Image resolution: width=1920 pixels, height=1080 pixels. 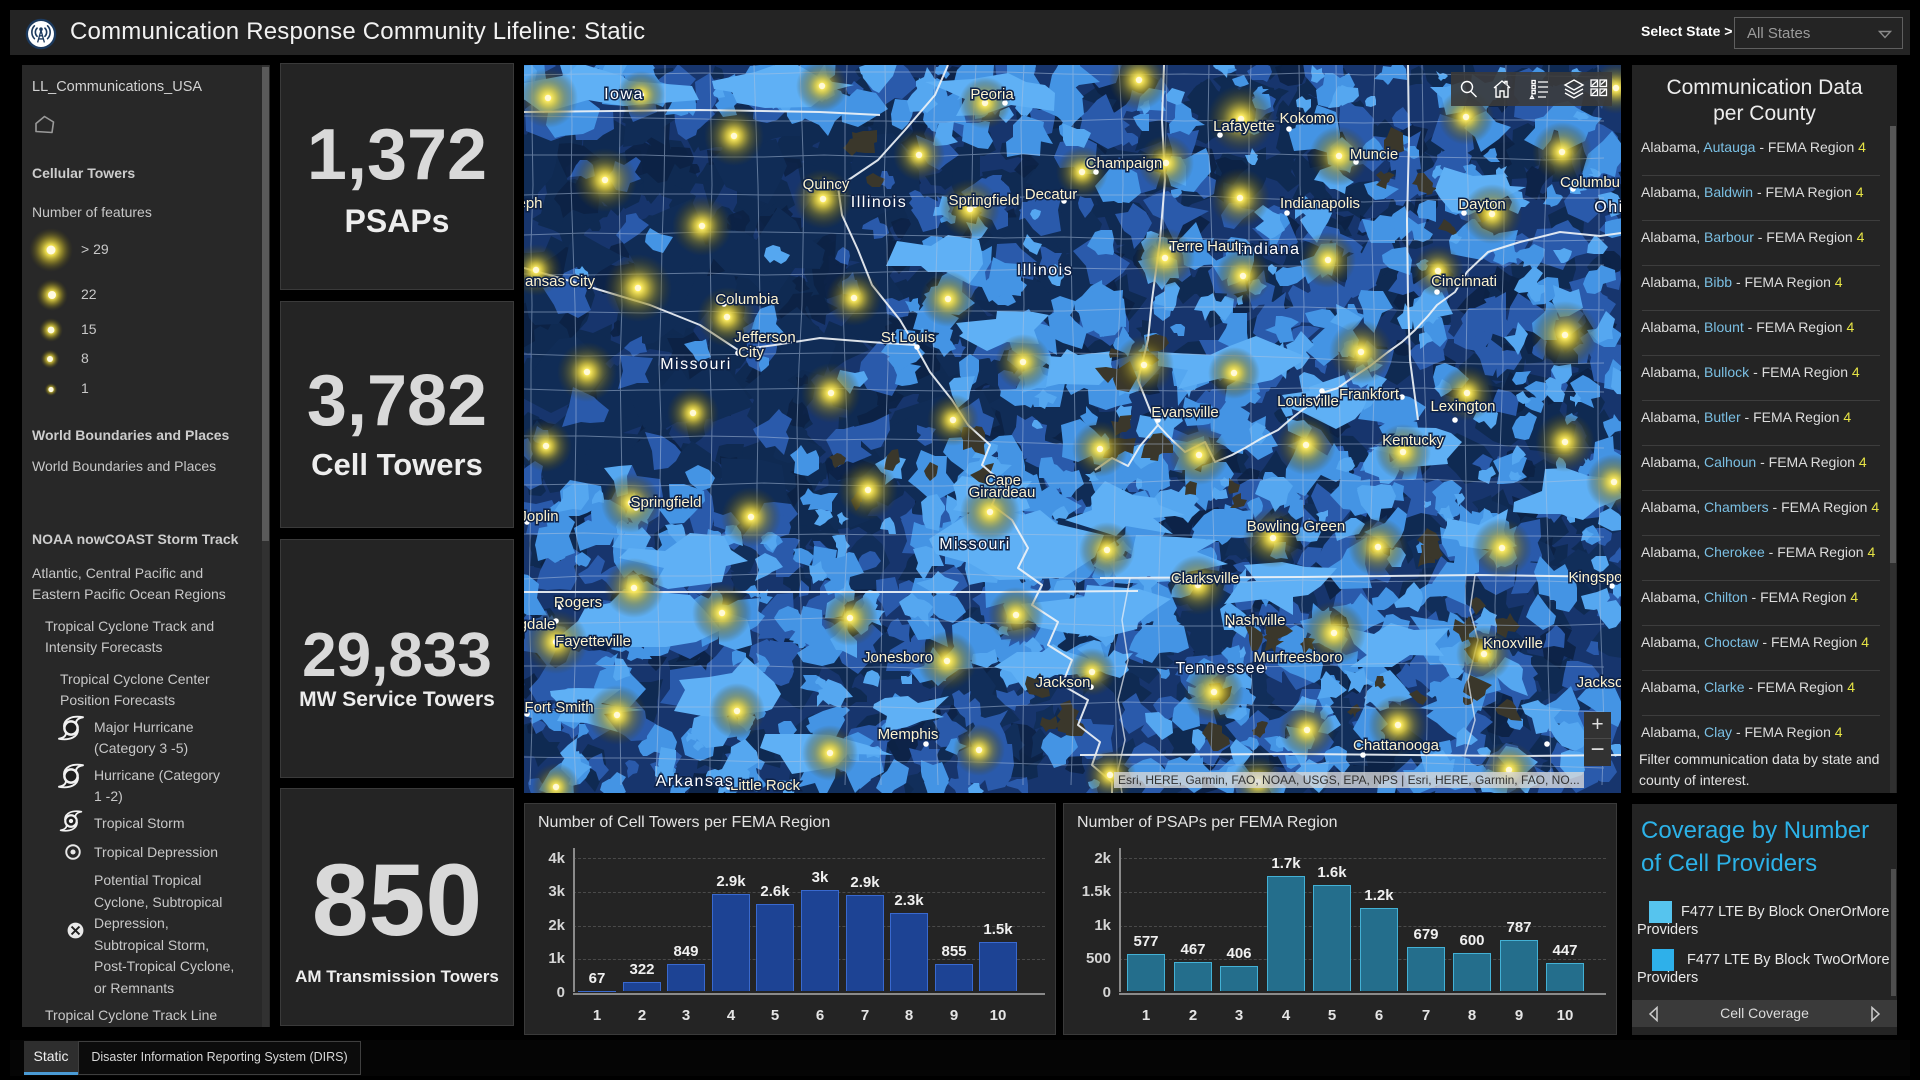 What do you see at coordinates (541, 516) in the screenshot?
I see `svg-text: Joplin` at bounding box center [541, 516].